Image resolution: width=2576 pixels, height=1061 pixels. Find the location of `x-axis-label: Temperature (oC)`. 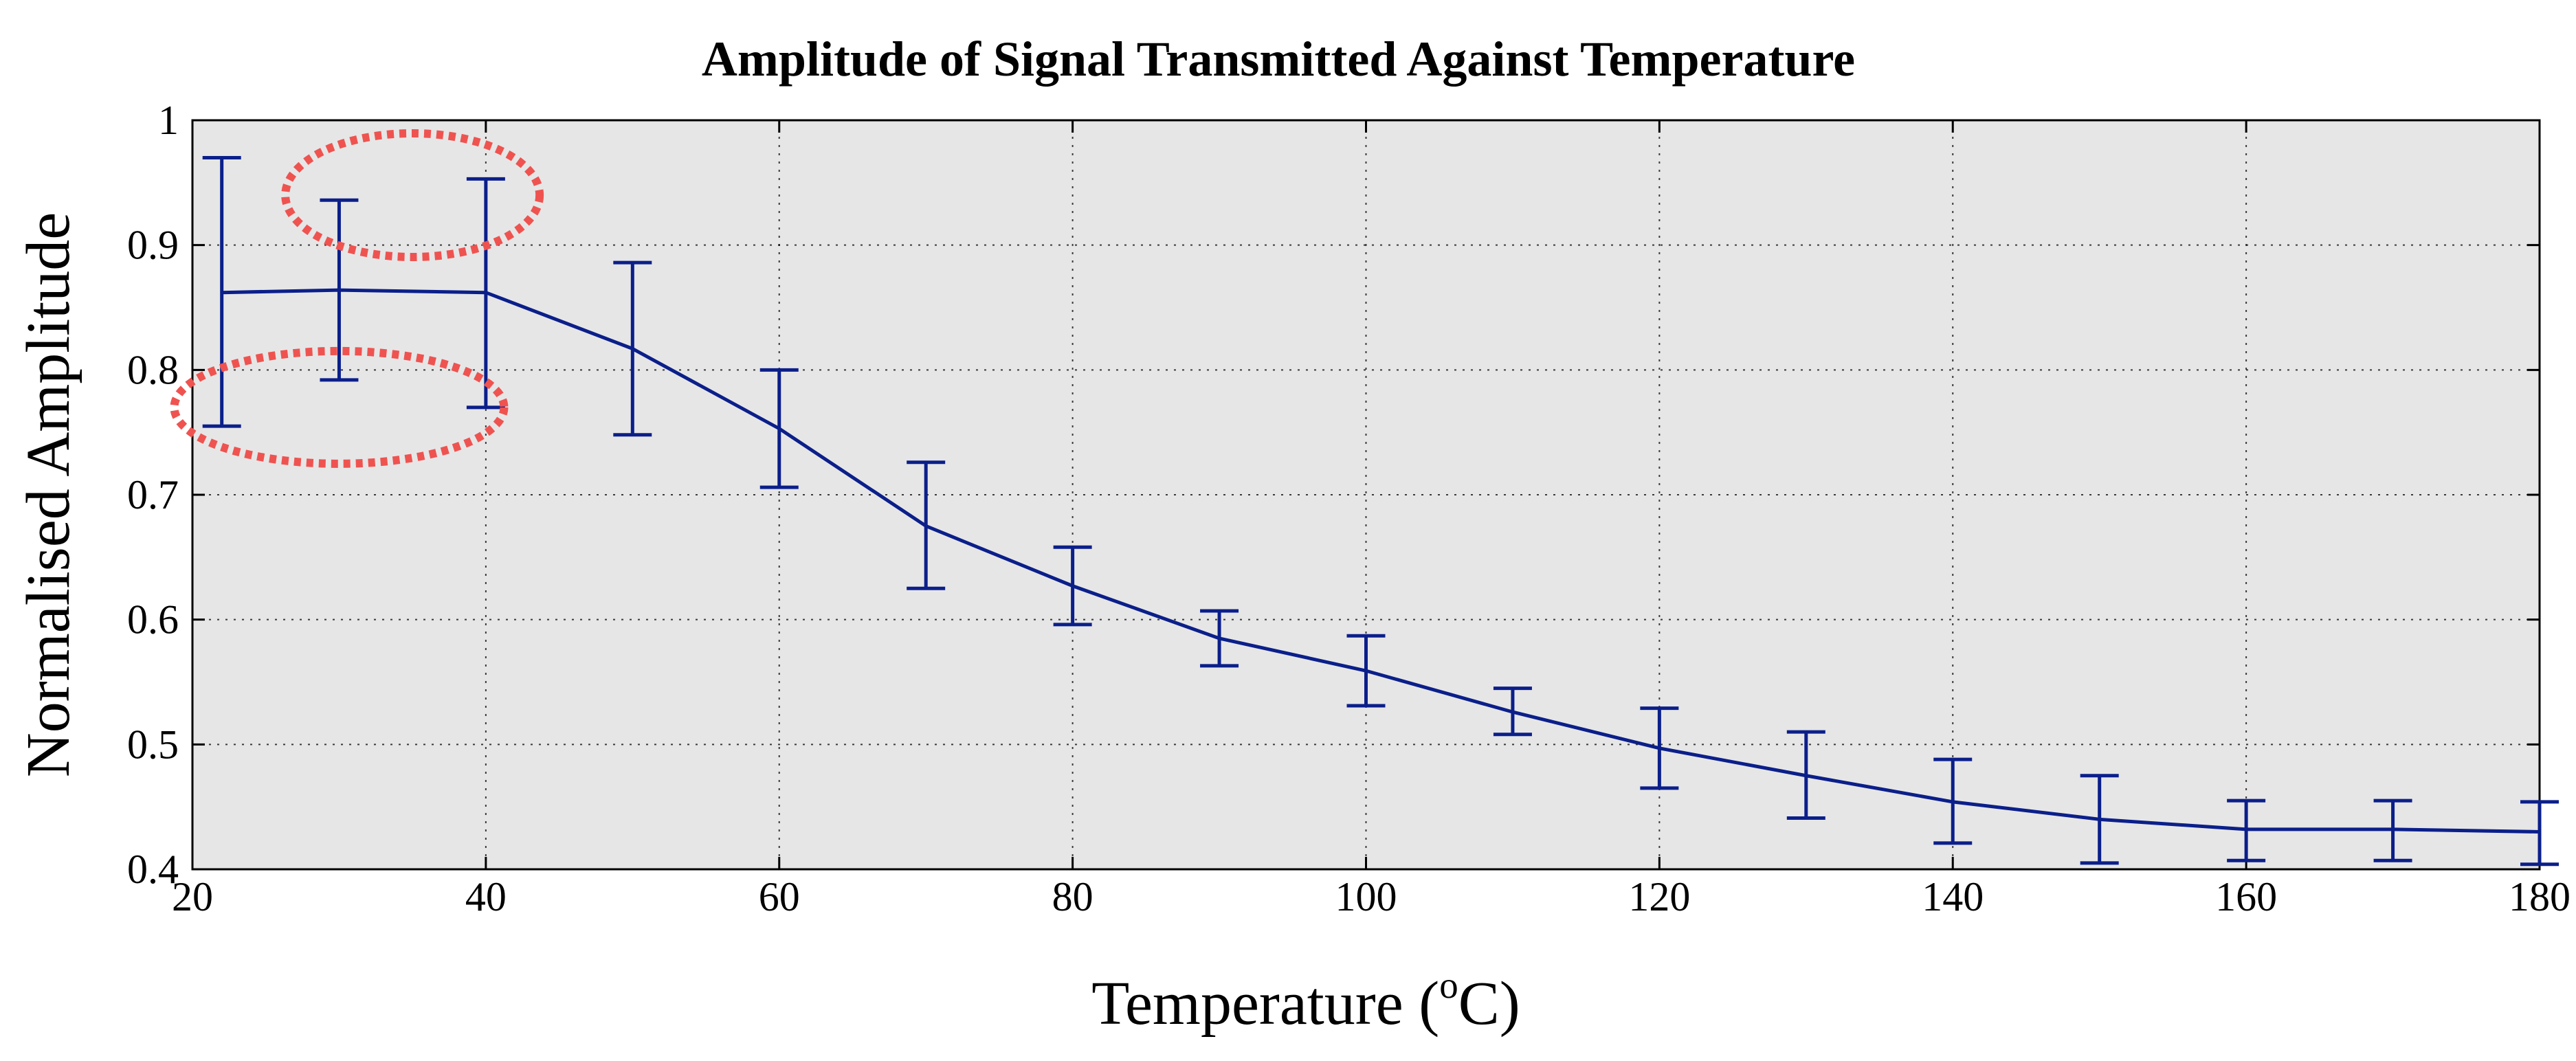

x-axis-label: Temperature (oC) is located at coordinates (1305, 1001).